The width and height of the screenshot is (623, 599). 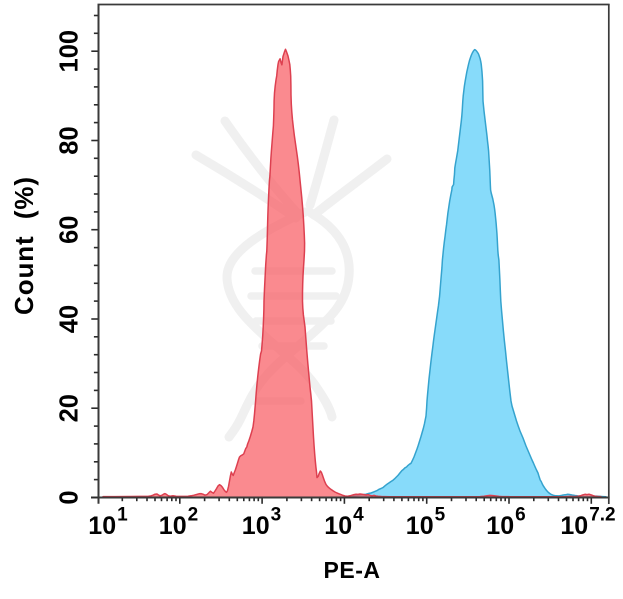 I want to click on svg-text: 0, so click(x=70, y=497).